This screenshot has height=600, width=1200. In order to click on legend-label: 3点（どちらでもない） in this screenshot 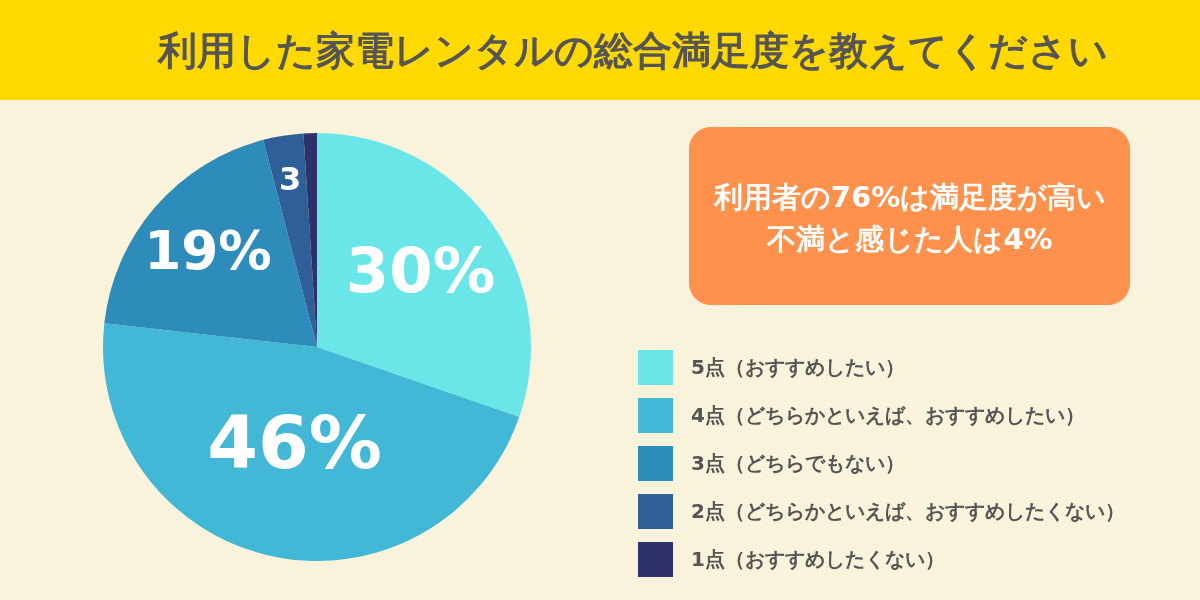, I will do `click(798, 462)`.